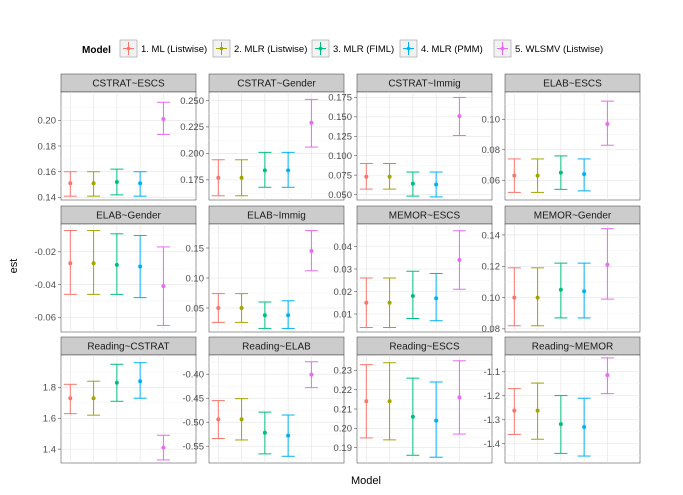 The height and width of the screenshot is (495, 683). I want to click on y-tick-label: 0.05, so click(195, 308).